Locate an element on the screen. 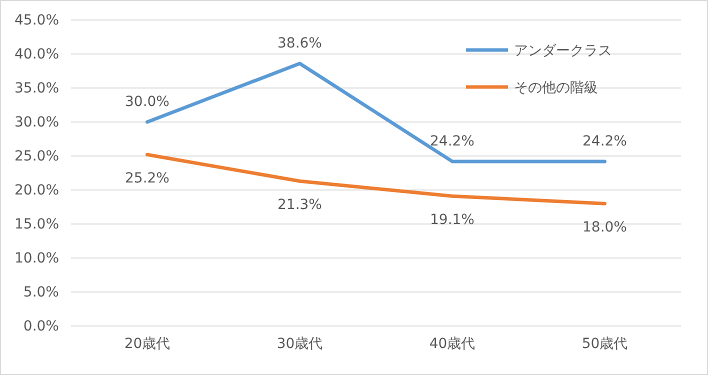  data-label: 19.1% is located at coordinates (452, 220).